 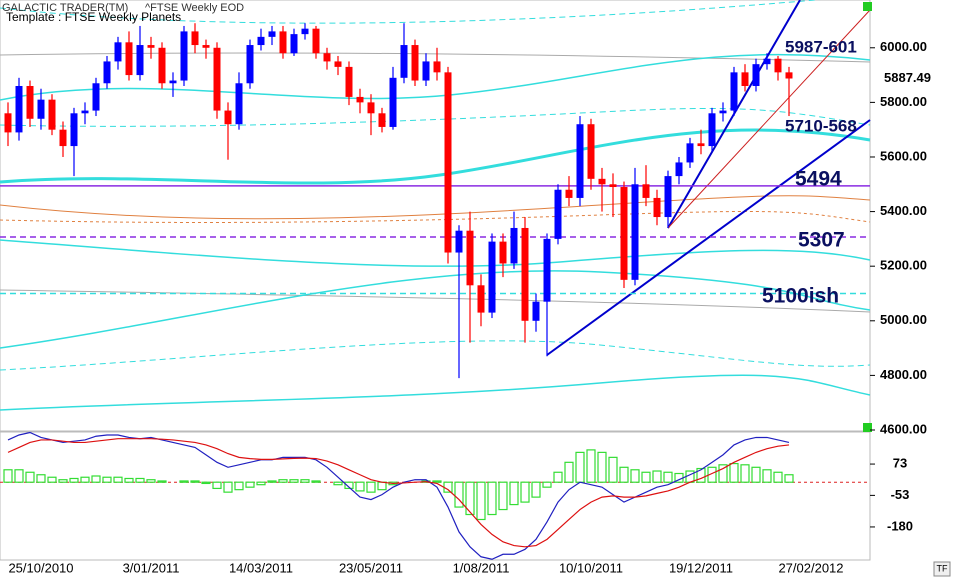 What do you see at coordinates (867, 6) in the screenshot?
I see `marker` at bounding box center [867, 6].